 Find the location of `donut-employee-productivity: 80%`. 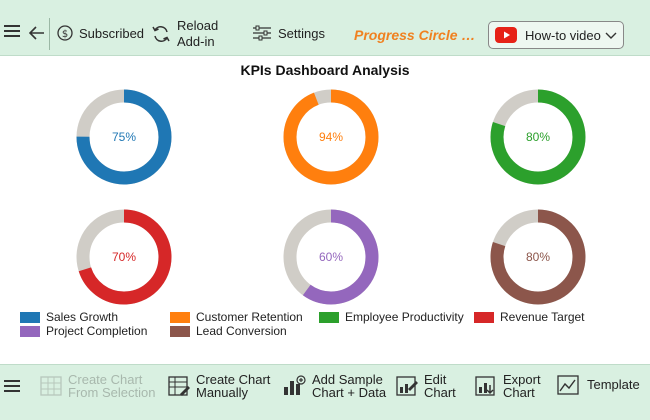

donut-employee-productivity: 80% is located at coordinates (538, 137).